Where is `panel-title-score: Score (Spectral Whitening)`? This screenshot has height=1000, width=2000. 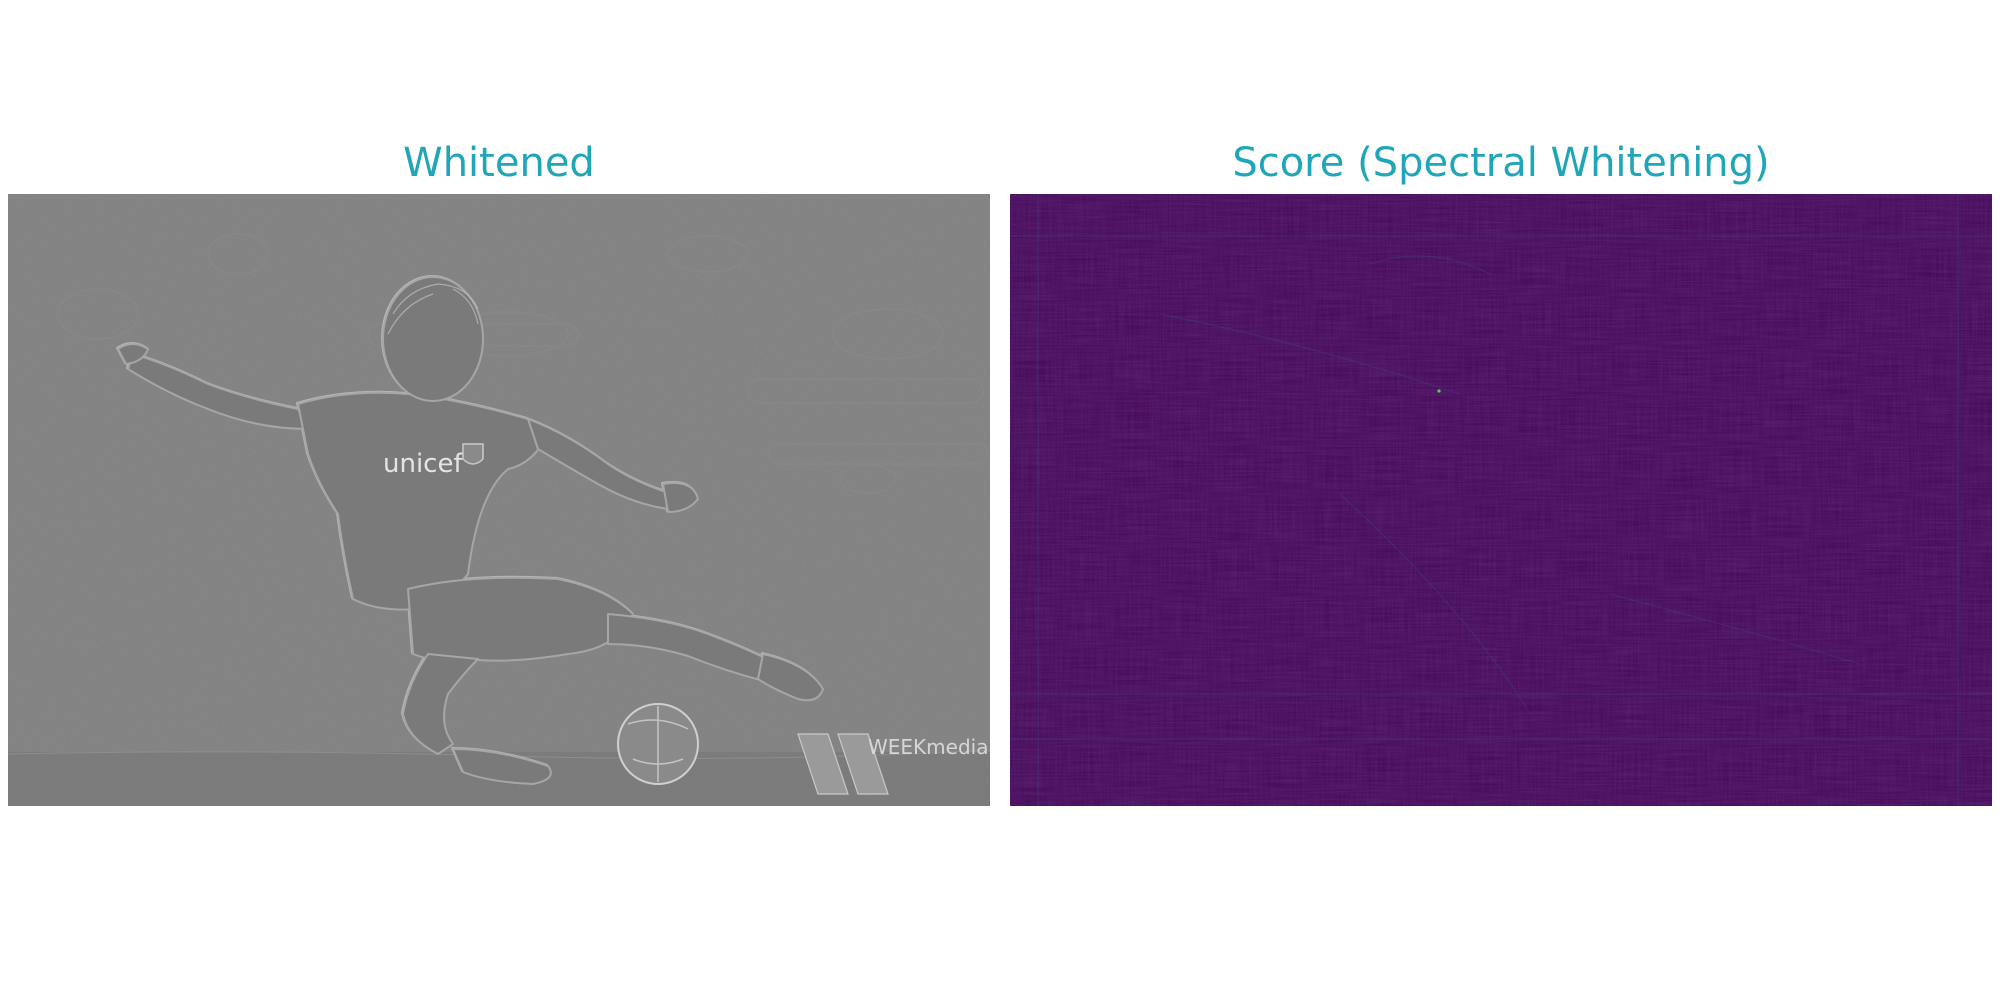 panel-title-score: Score (Spectral Whitening) is located at coordinates (1501, 163).